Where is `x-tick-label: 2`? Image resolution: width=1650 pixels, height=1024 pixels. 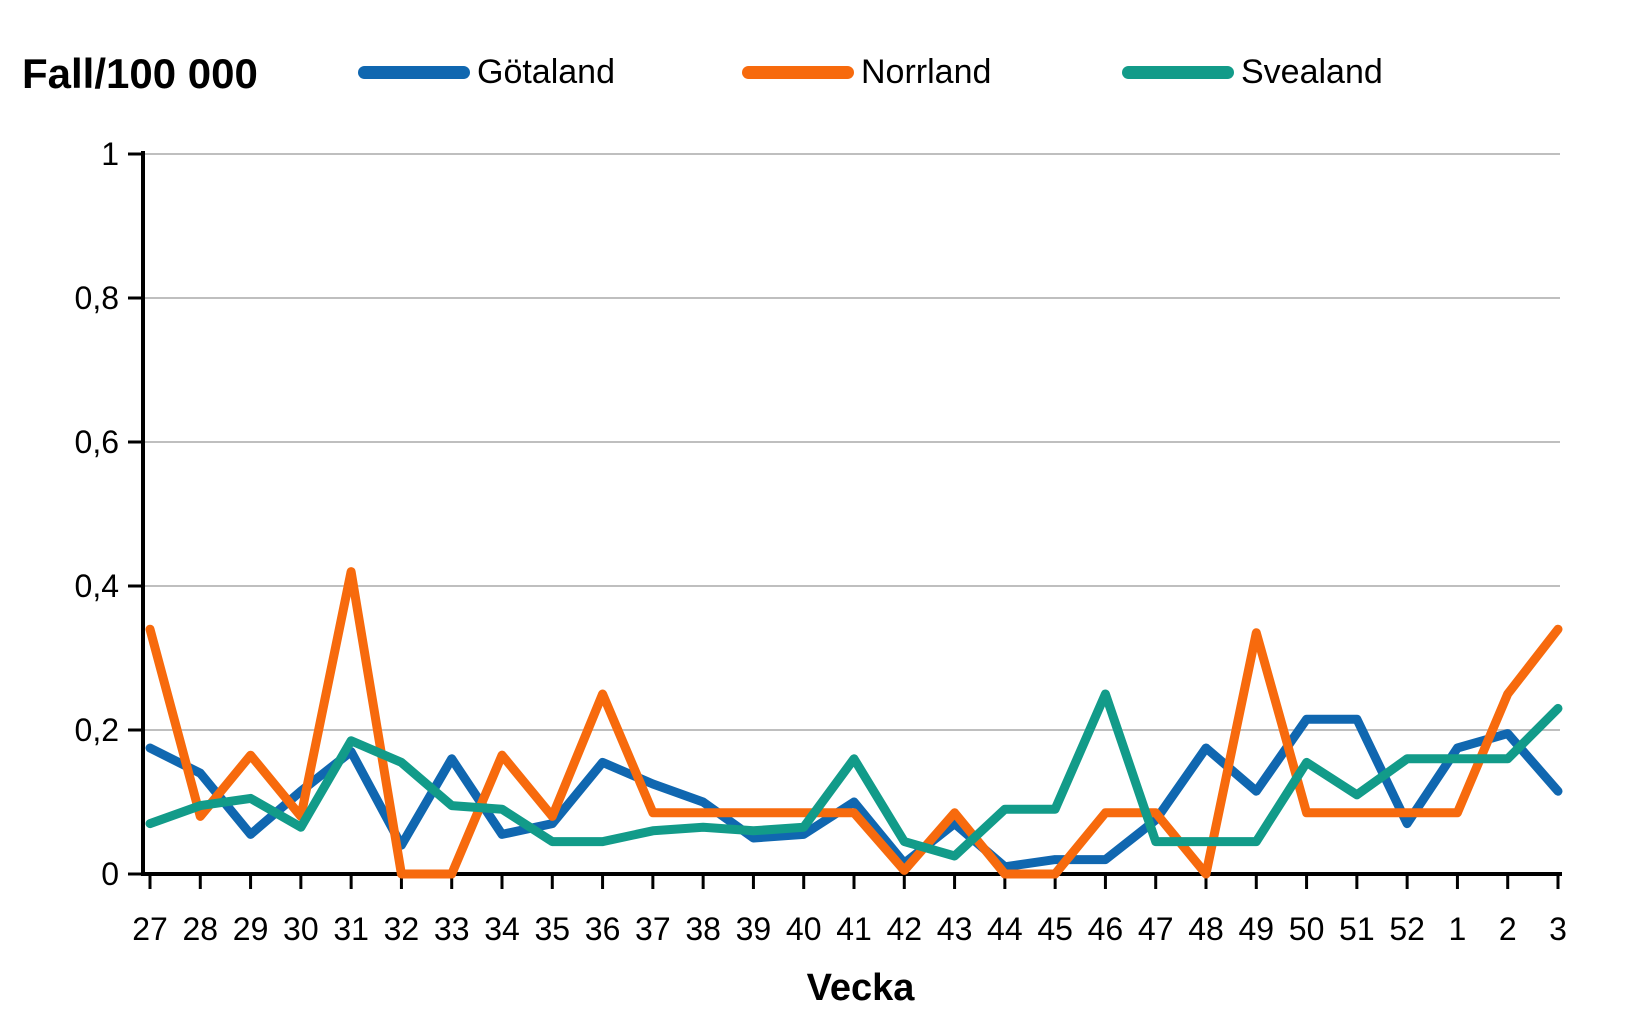
x-tick-label: 2 is located at coordinates (1508, 929).